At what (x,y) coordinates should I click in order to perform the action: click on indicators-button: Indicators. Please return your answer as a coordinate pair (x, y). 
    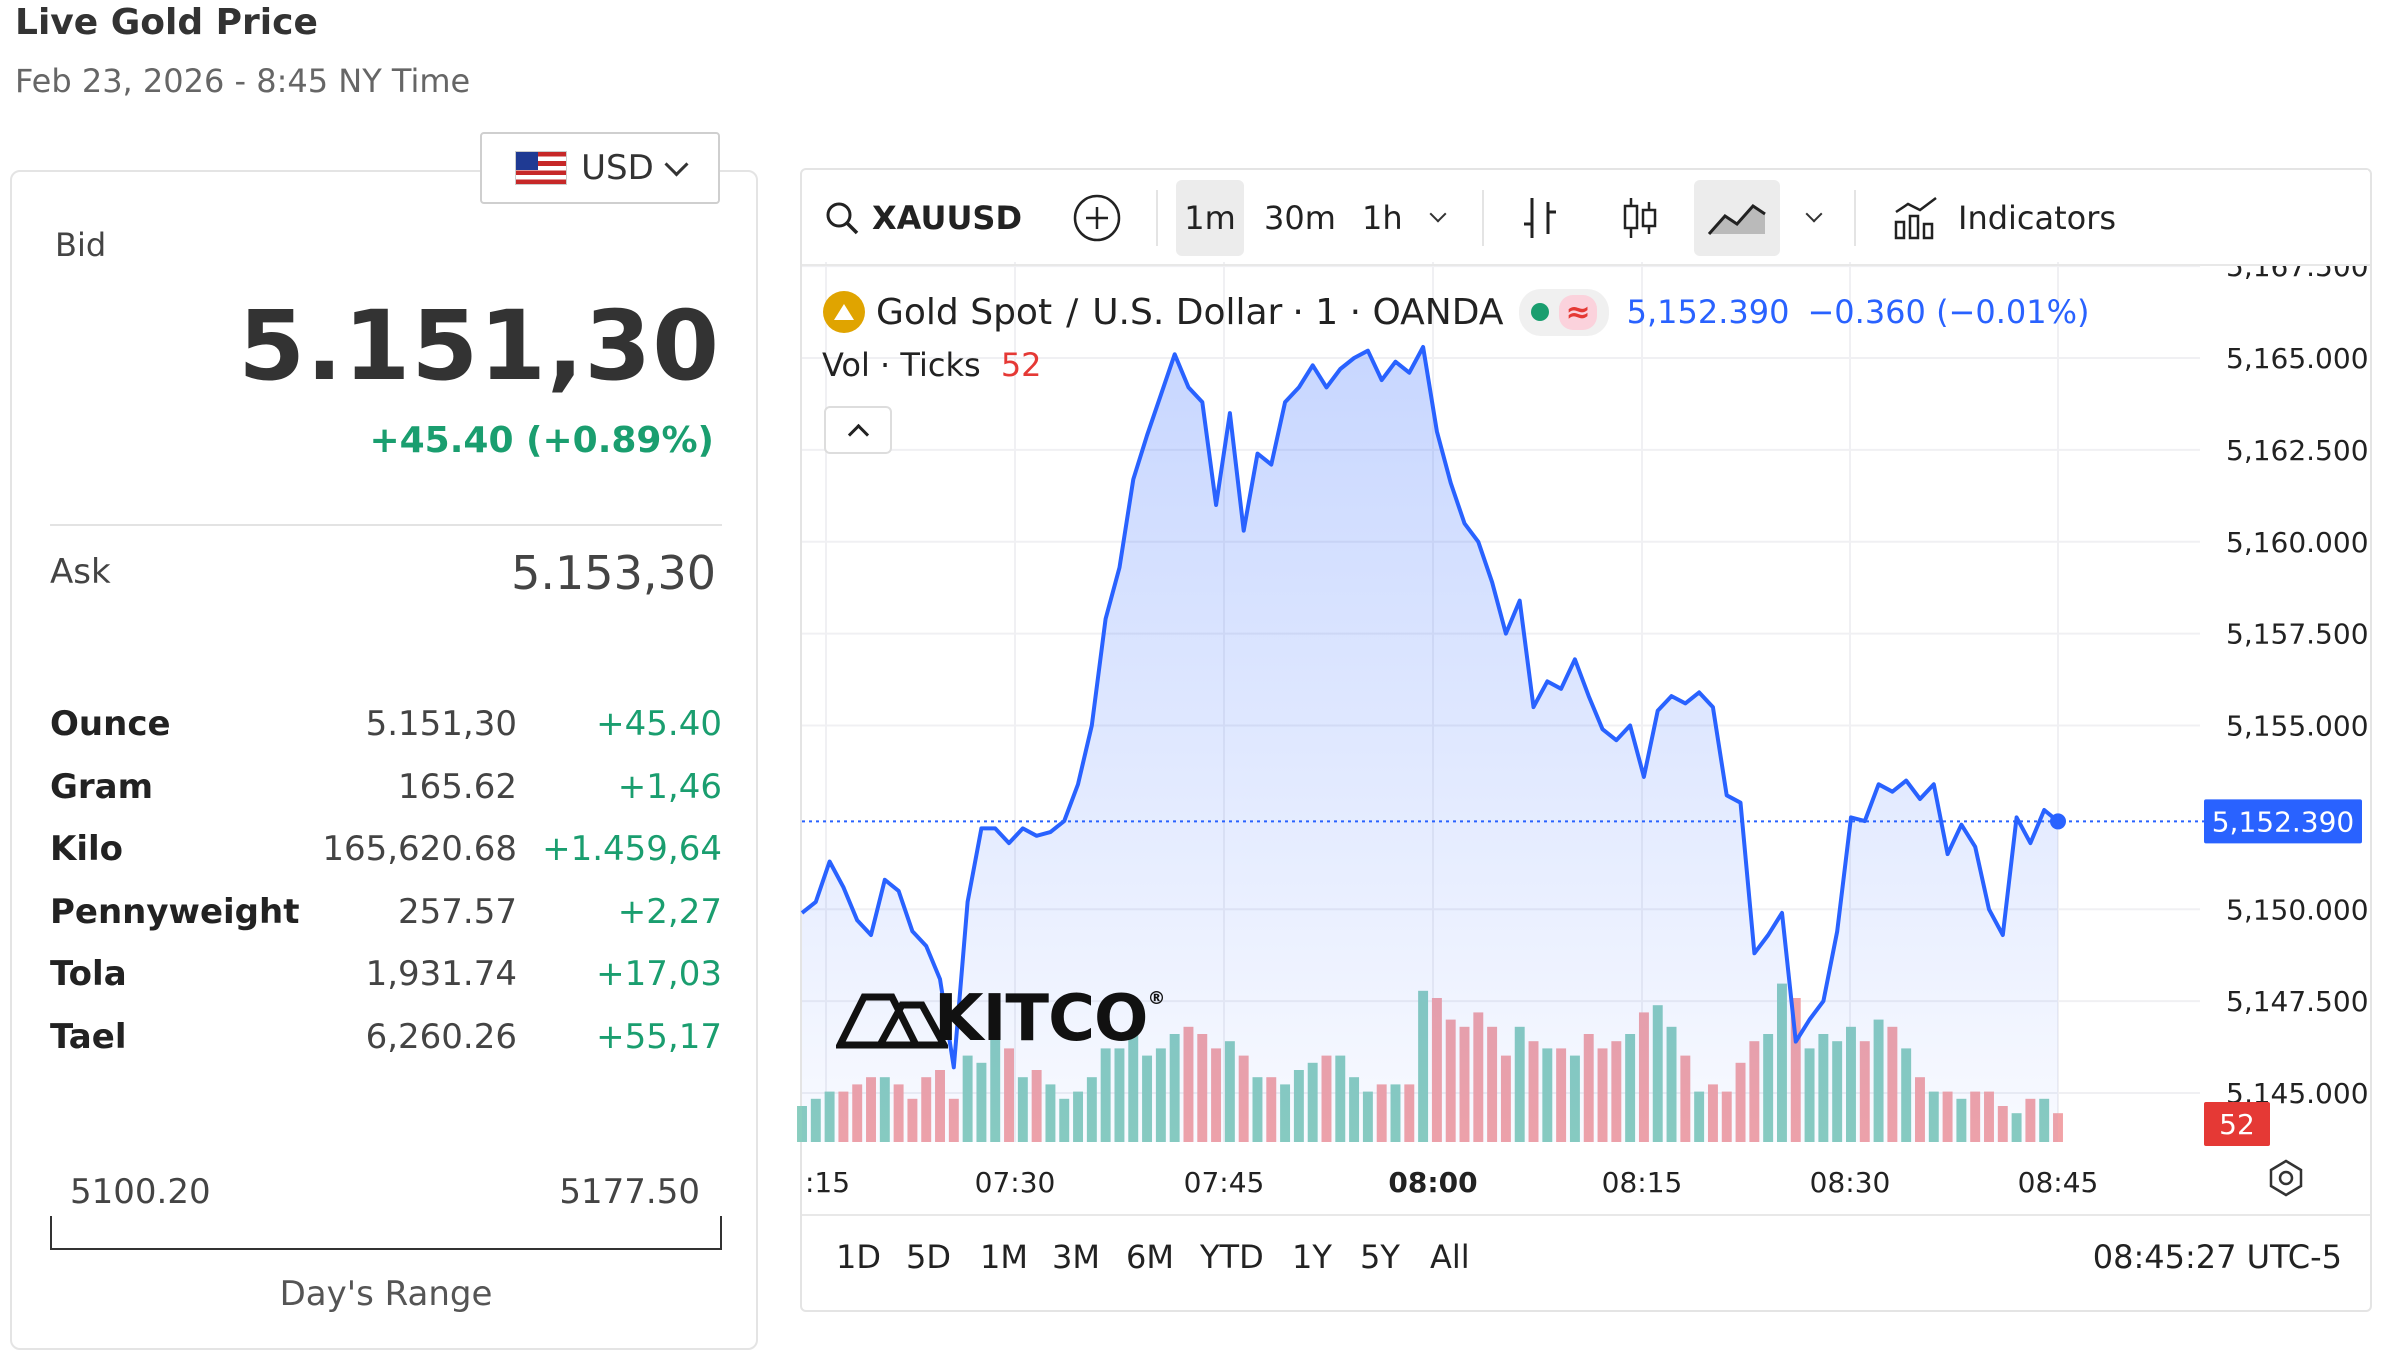
    Looking at the image, I should click on (2004, 218).